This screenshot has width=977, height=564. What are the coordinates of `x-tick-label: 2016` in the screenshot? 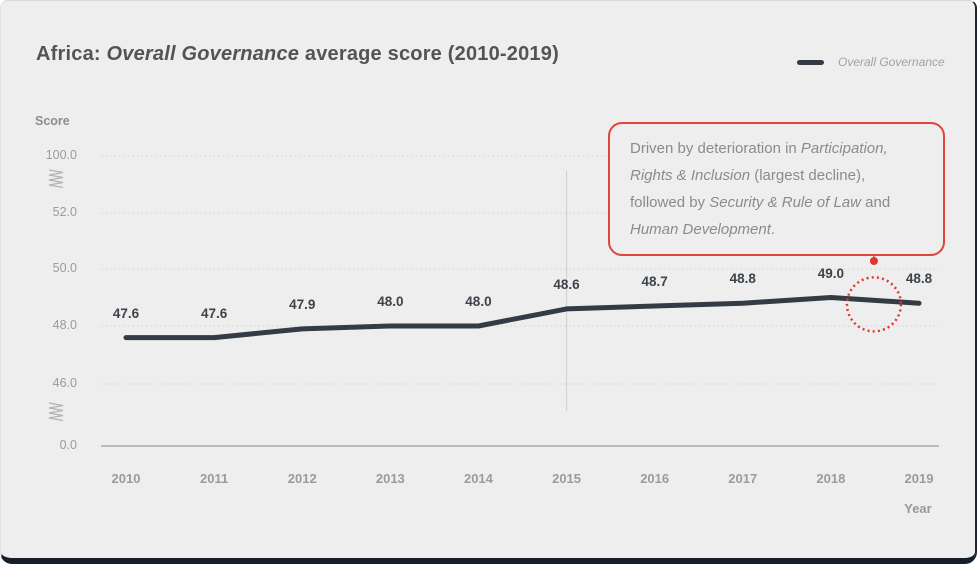 It's located at (655, 478).